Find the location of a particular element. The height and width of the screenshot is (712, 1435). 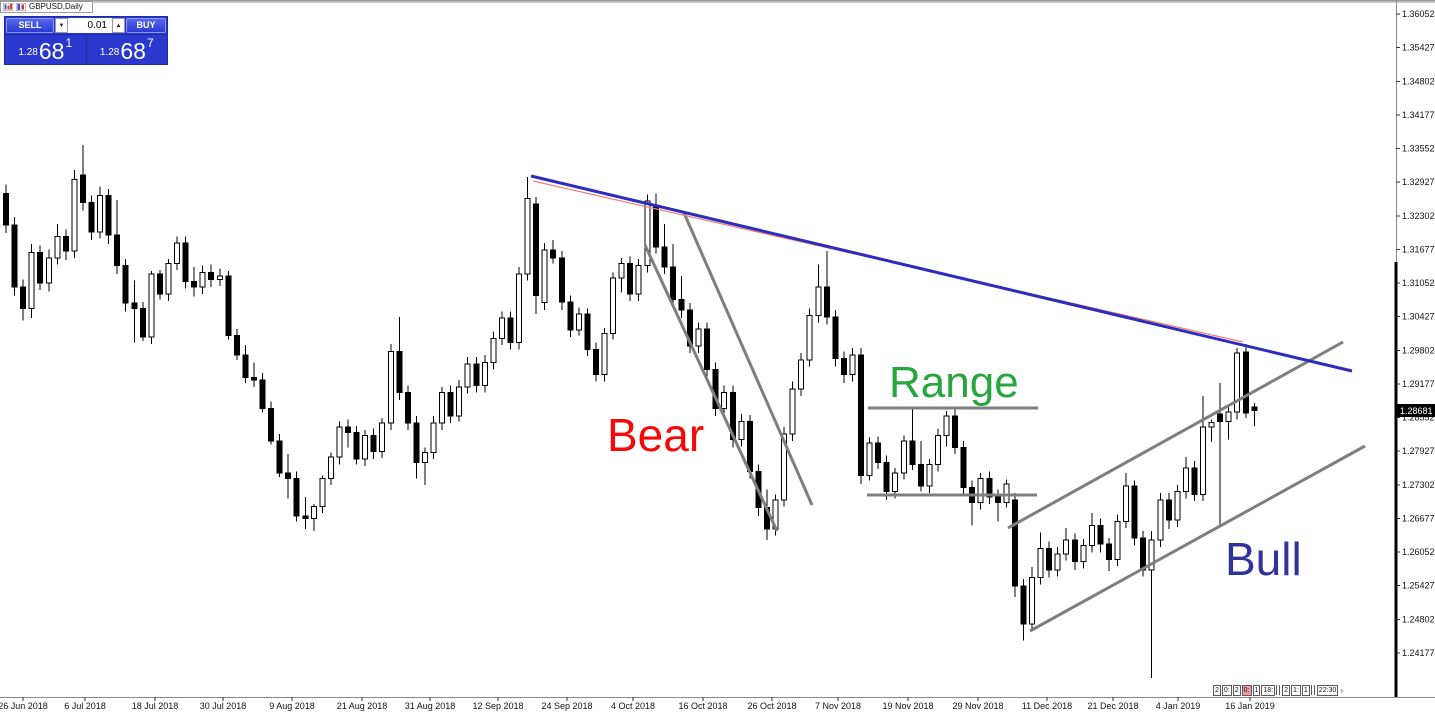

chart-tab-title: GBPUSD,Daily is located at coordinates (56, 6).